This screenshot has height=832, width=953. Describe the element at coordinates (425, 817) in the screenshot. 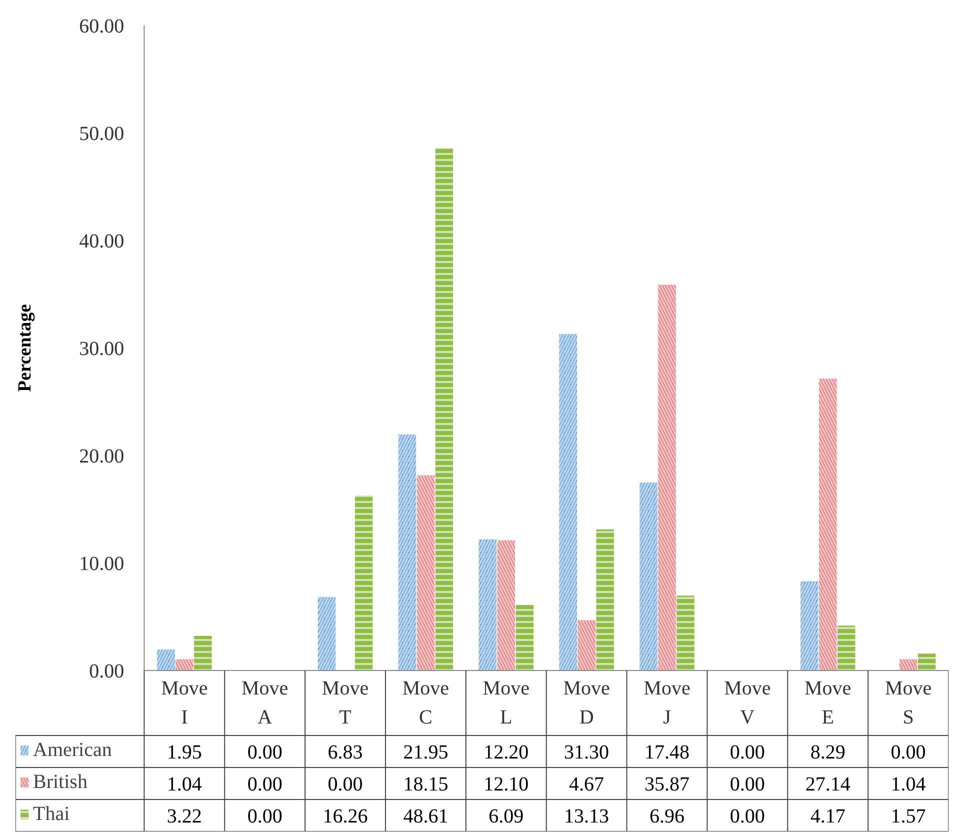

I see `data-label: 48.61` at that location.